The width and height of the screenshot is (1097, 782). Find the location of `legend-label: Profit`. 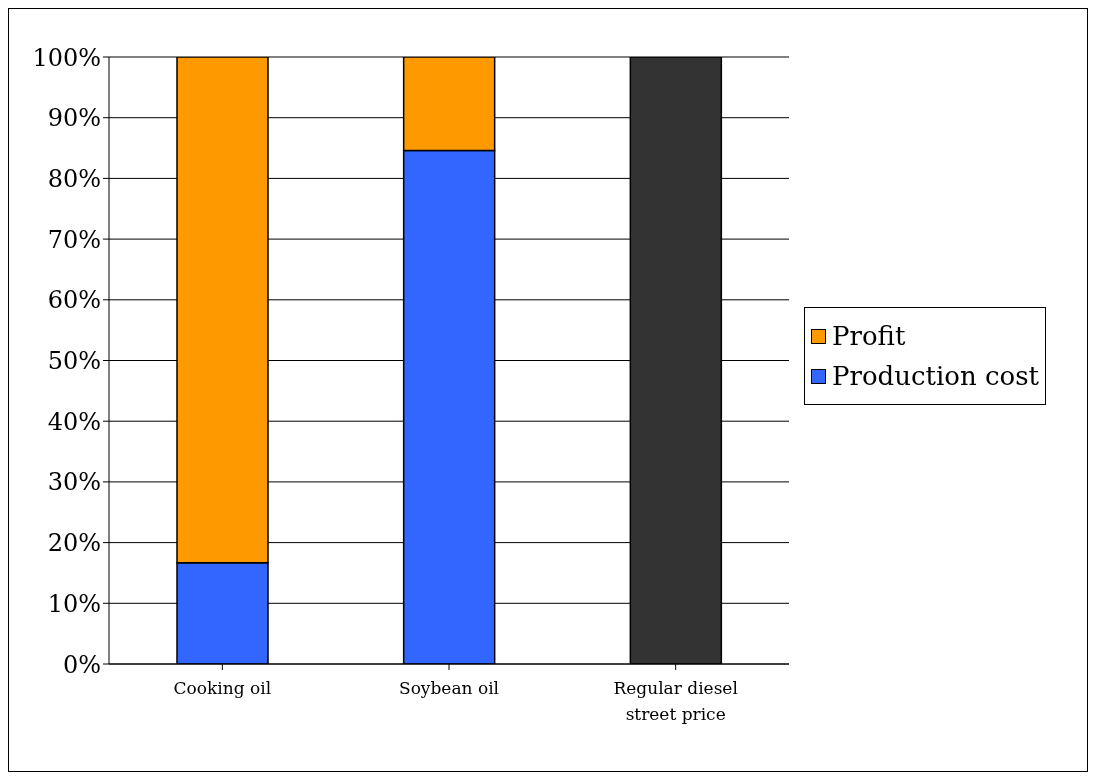

legend-label: Profit is located at coordinates (869, 336).